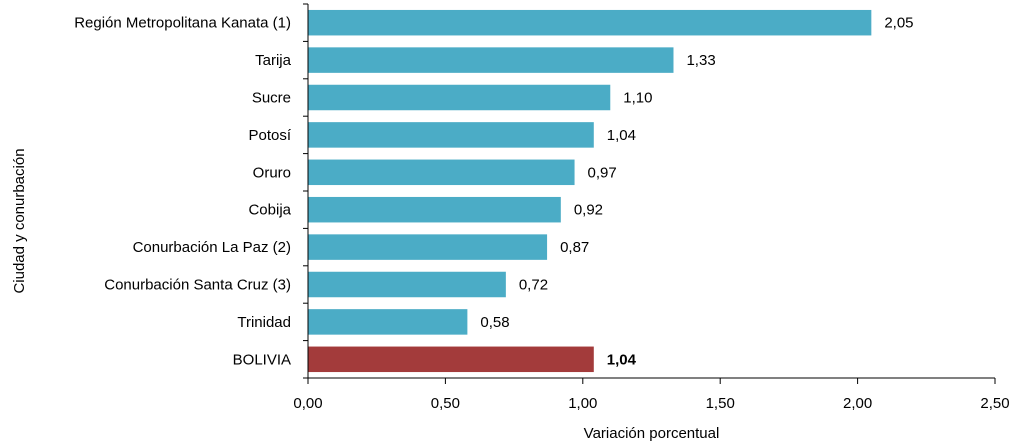 The image size is (1024, 443). Describe the element at coordinates (272, 172) in the screenshot. I see `category-label-4: Oruro` at that location.